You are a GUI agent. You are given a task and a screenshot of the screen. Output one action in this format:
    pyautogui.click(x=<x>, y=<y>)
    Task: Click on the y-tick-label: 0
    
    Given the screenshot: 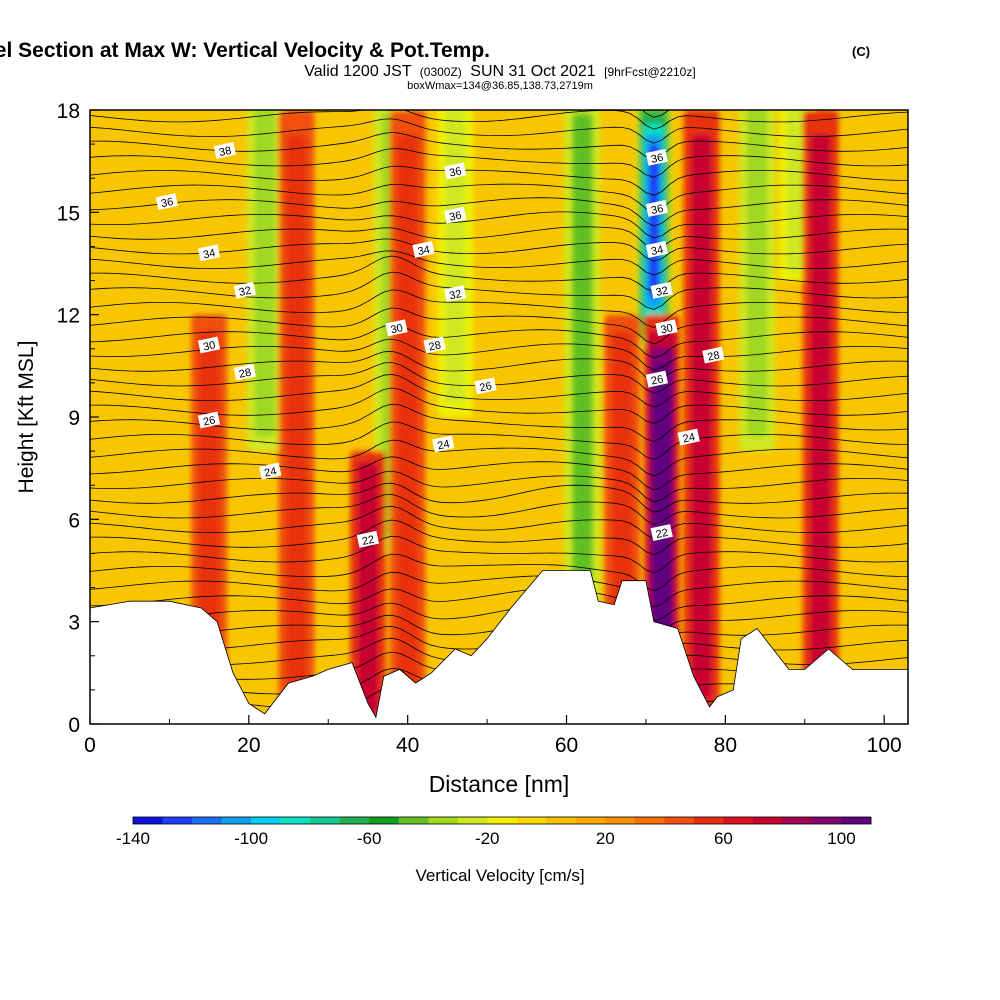 What is the action you would take?
    pyautogui.click(x=74, y=725)
    